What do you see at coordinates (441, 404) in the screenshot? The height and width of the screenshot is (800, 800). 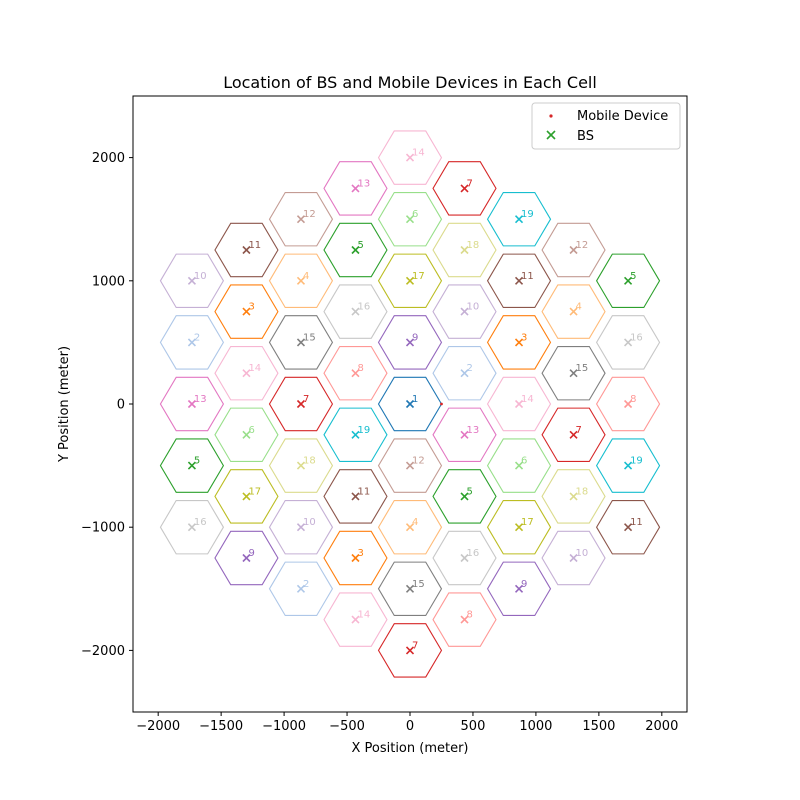 I see `mobile-device-point` at bounding box center [441, 404].